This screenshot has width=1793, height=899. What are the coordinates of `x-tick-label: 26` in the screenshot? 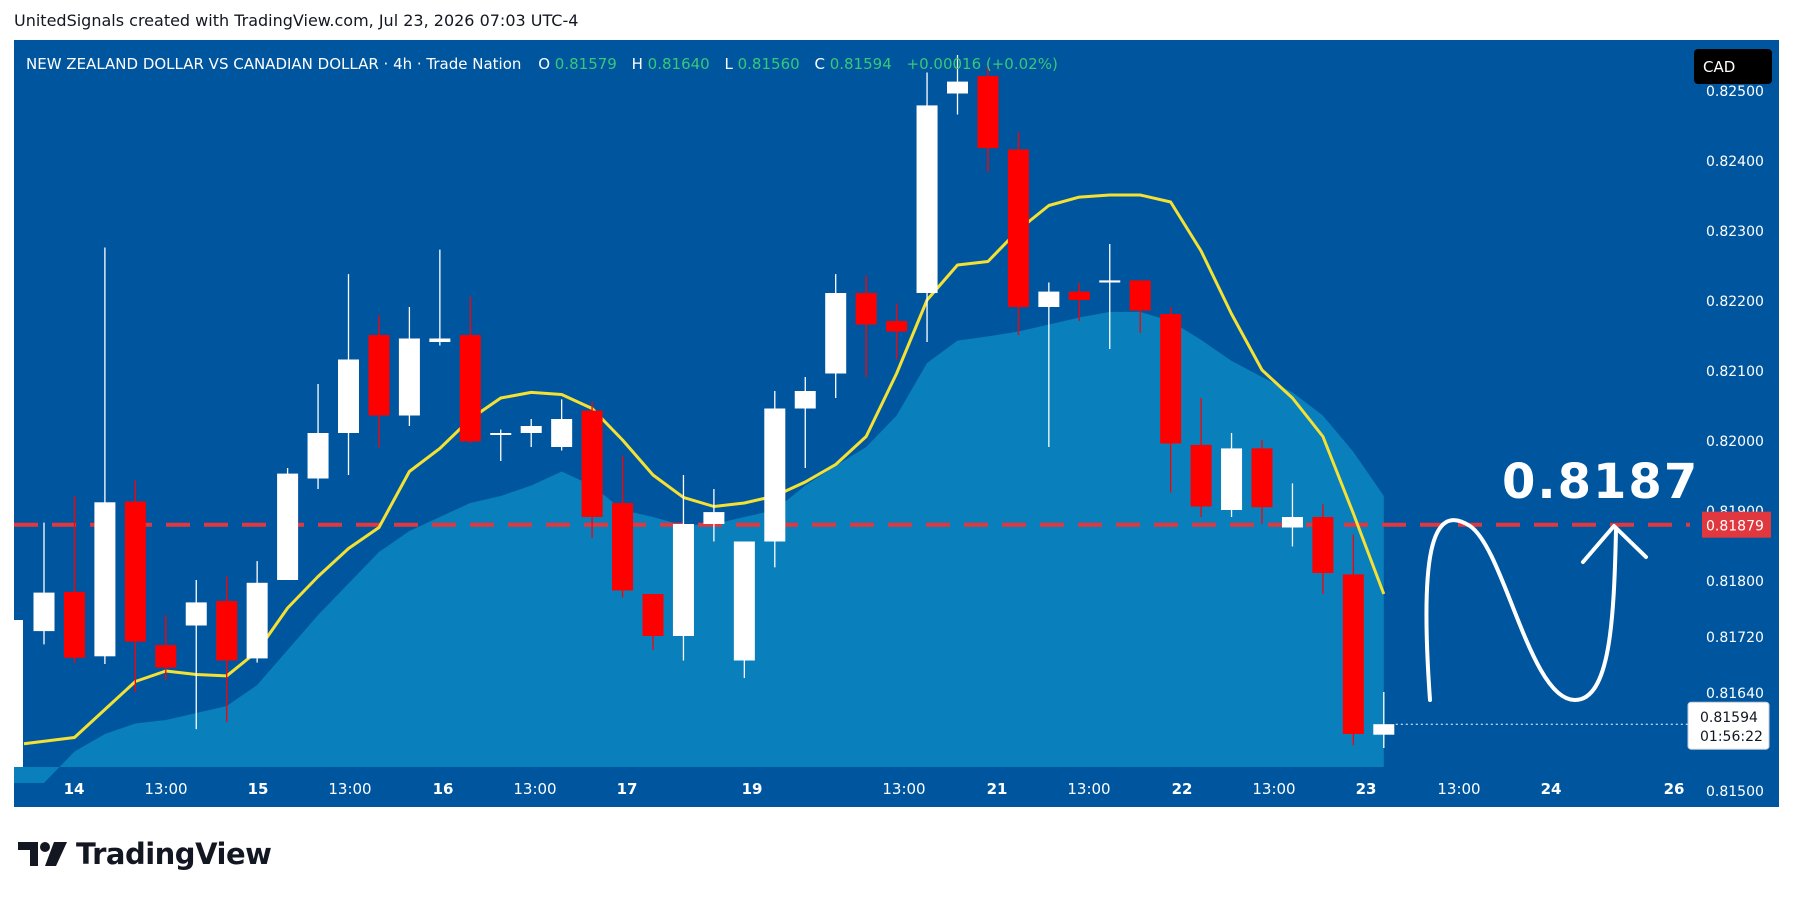 It's located at (1674, 789).